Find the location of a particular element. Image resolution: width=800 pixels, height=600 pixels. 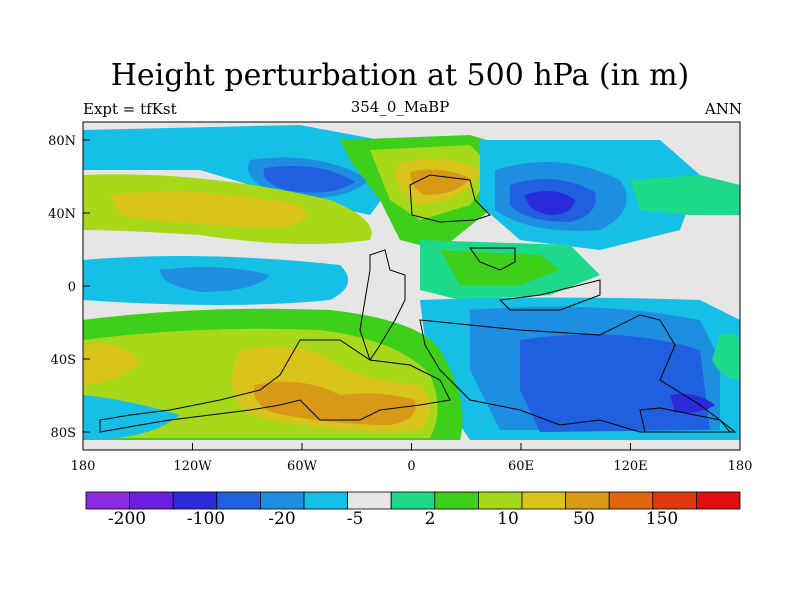

y-tick-labels: 80N 40N 0 40S 80S is located at coordinates (62, 287).